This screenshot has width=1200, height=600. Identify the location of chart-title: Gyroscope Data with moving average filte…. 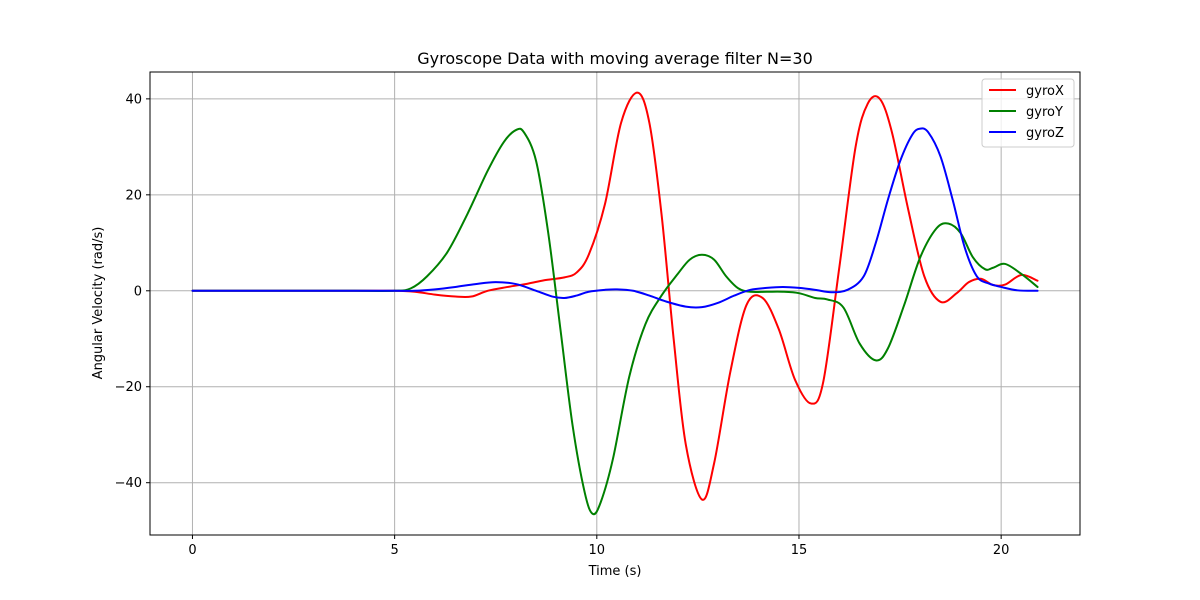
(615, 58).